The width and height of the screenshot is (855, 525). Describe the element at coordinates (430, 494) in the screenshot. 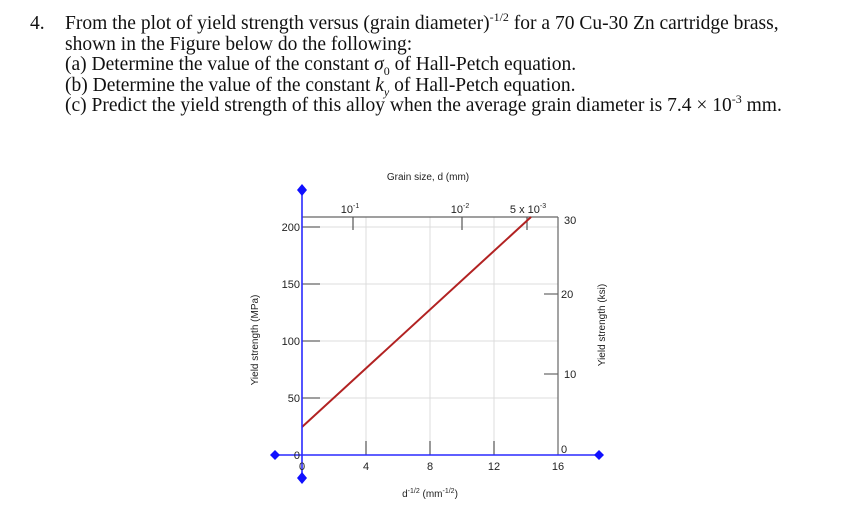

I see `bottom-axis-title: d-1/2 (mm-1/2)` at that location.